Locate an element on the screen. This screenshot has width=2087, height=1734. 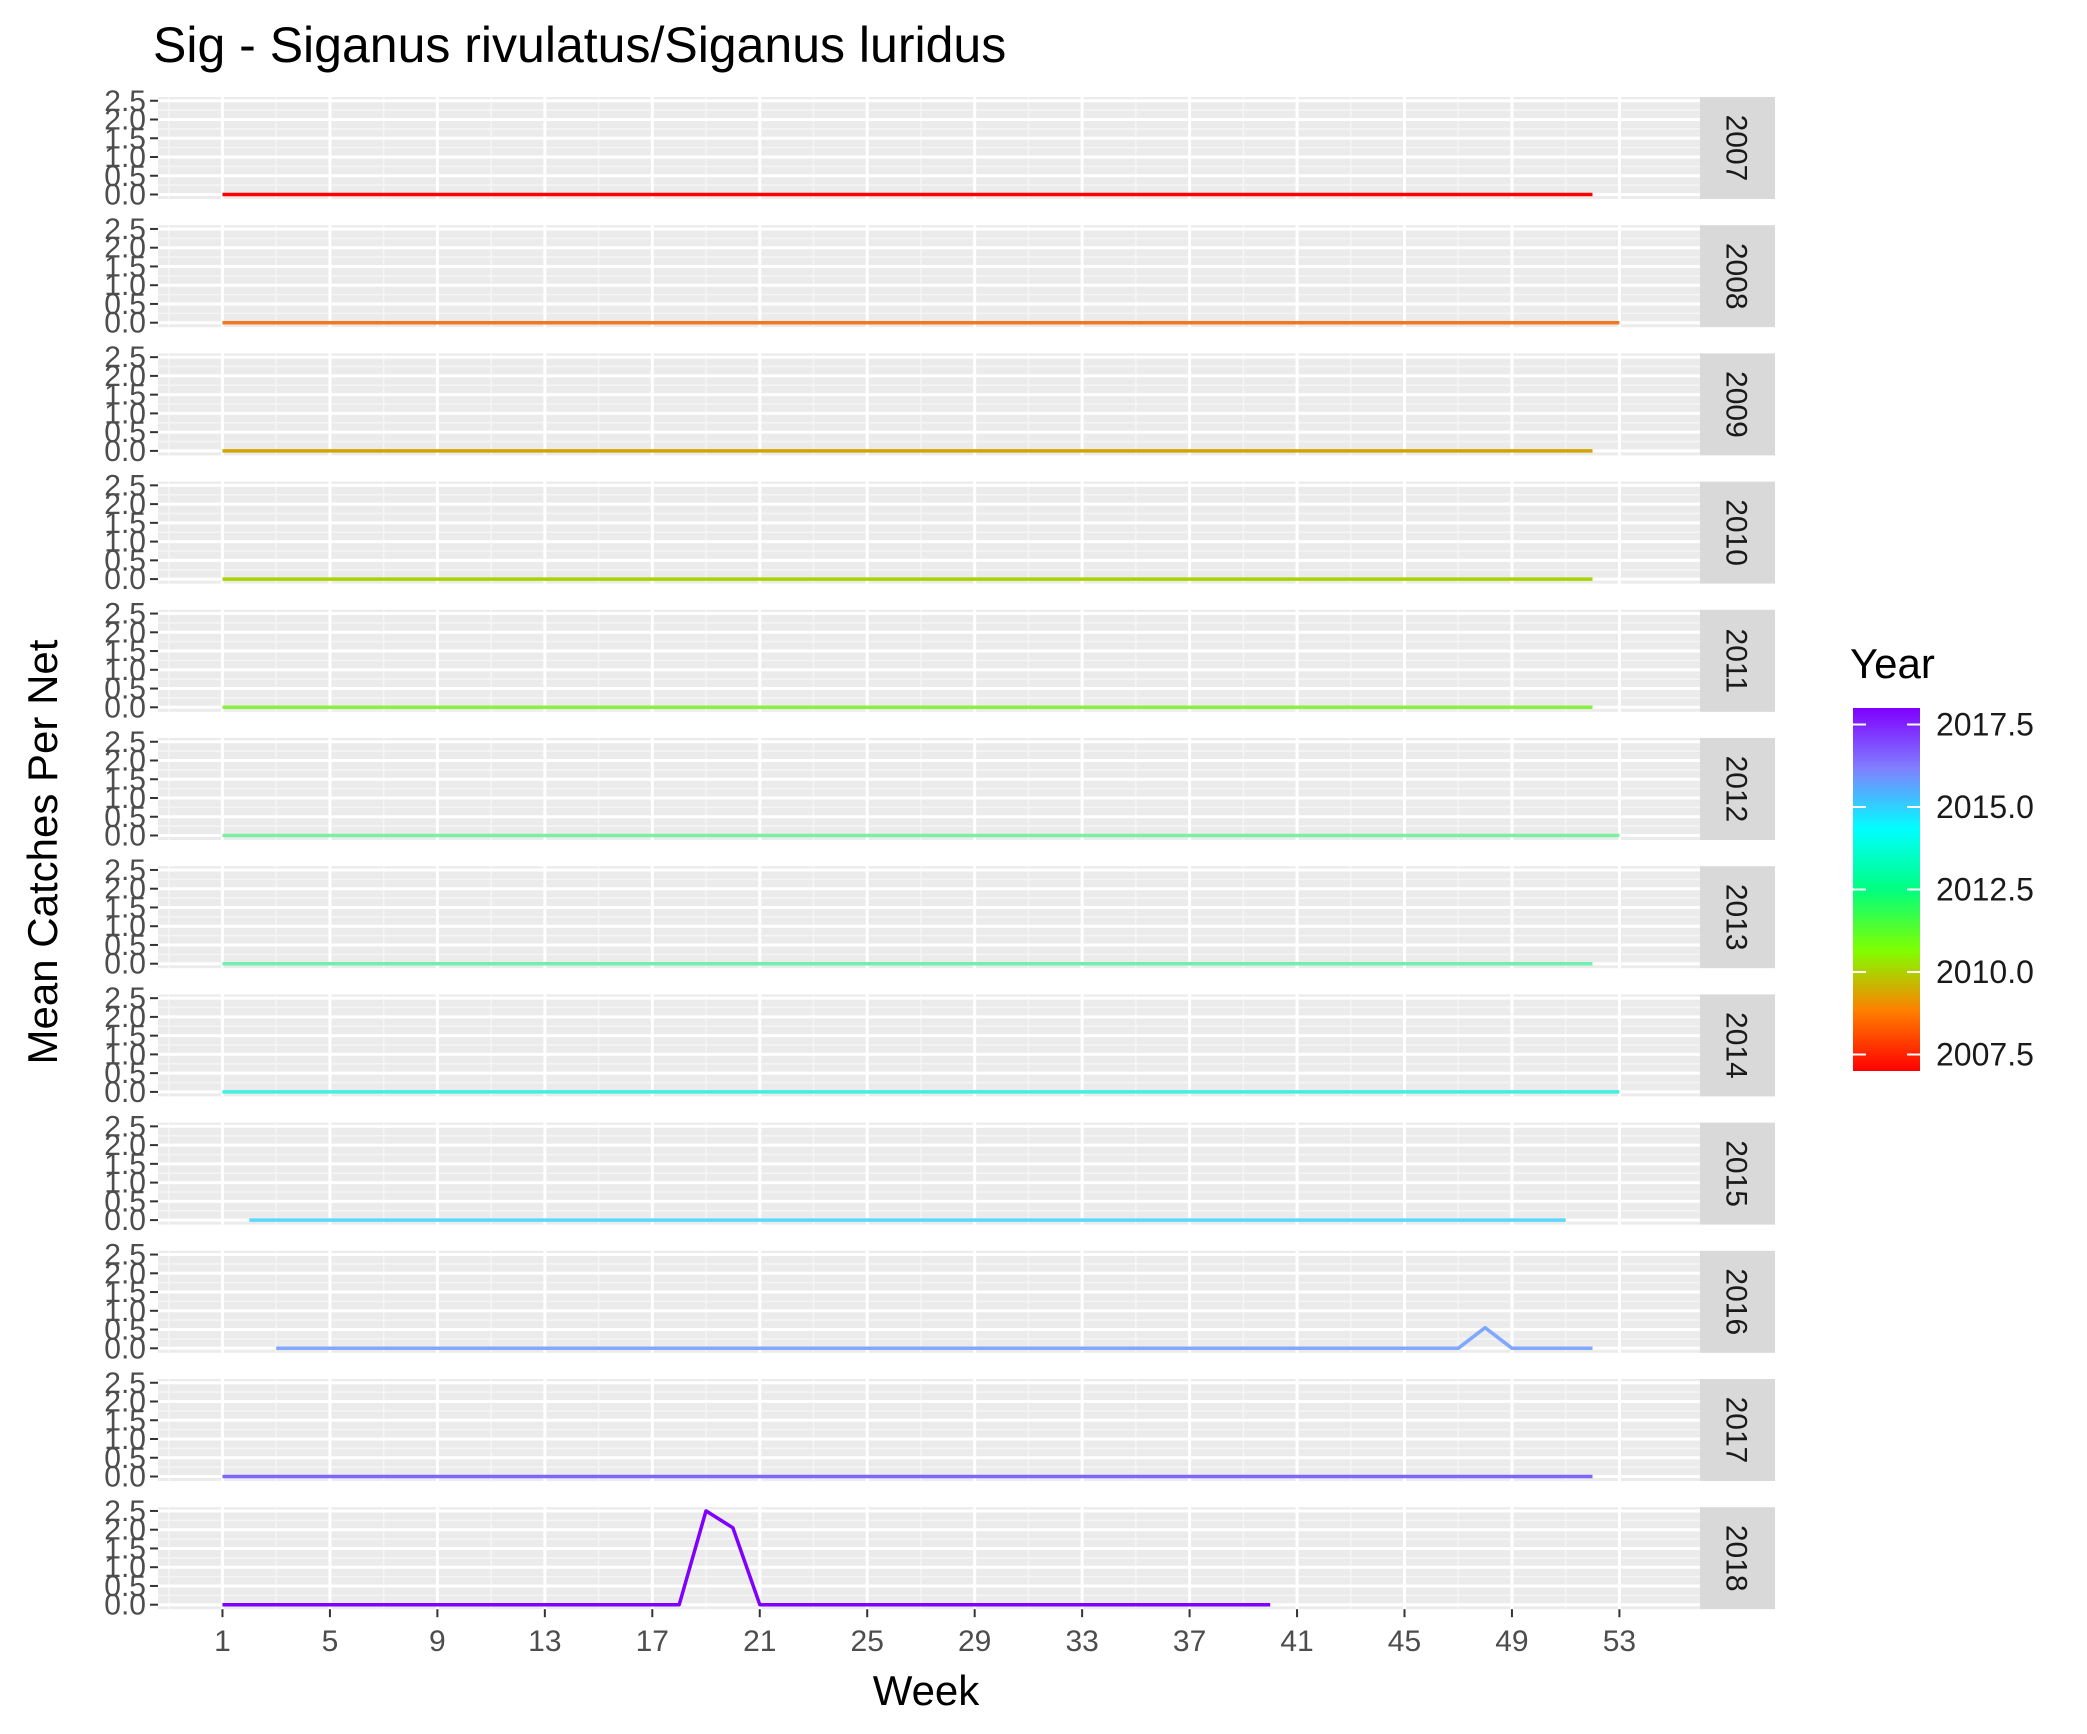
x-tick-label: 33 is located at coordinates (1081, 1641).